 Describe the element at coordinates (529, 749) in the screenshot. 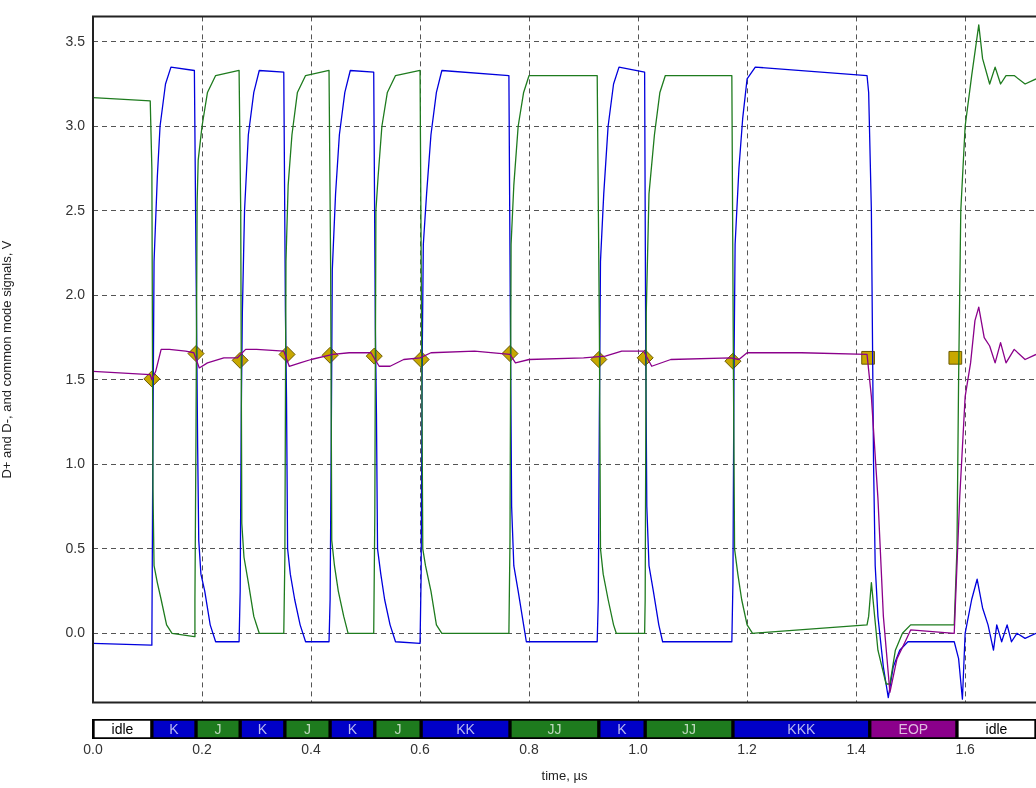

I see `x-tick-label: 0.8` at that location.